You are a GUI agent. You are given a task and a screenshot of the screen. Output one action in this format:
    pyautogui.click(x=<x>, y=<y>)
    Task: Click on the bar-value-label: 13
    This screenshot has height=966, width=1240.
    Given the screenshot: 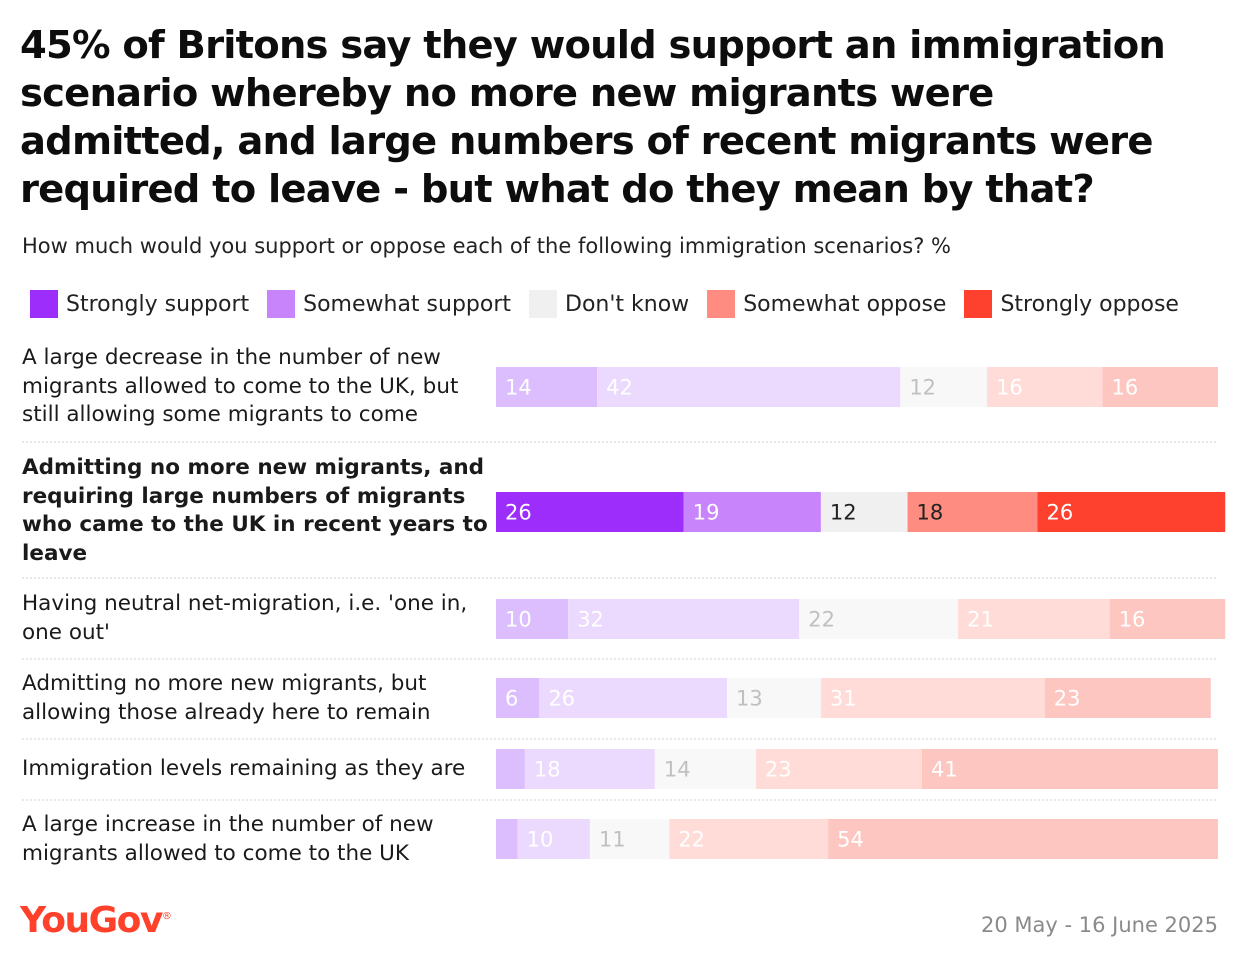 What is the action you would take?
    pyautogui.click(x=749, y=699)
    